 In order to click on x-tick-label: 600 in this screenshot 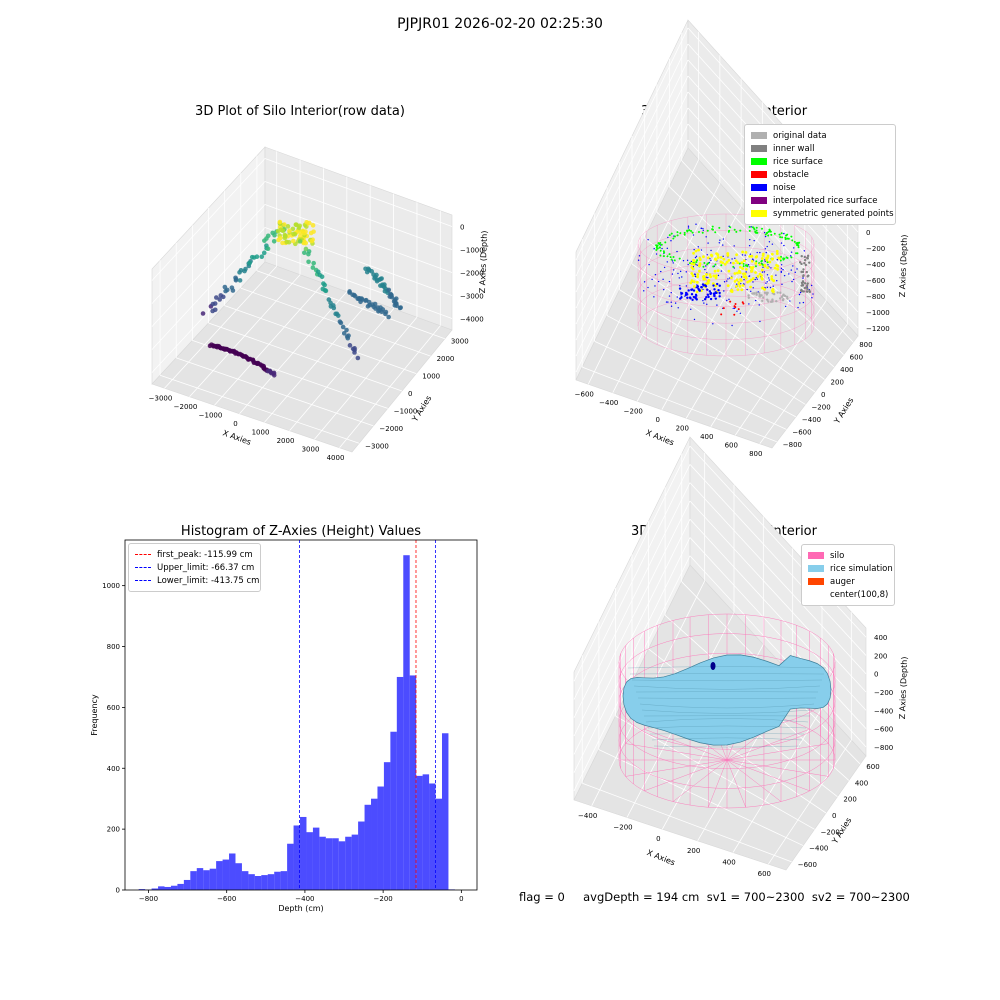, I will do `click(764, 874)`.